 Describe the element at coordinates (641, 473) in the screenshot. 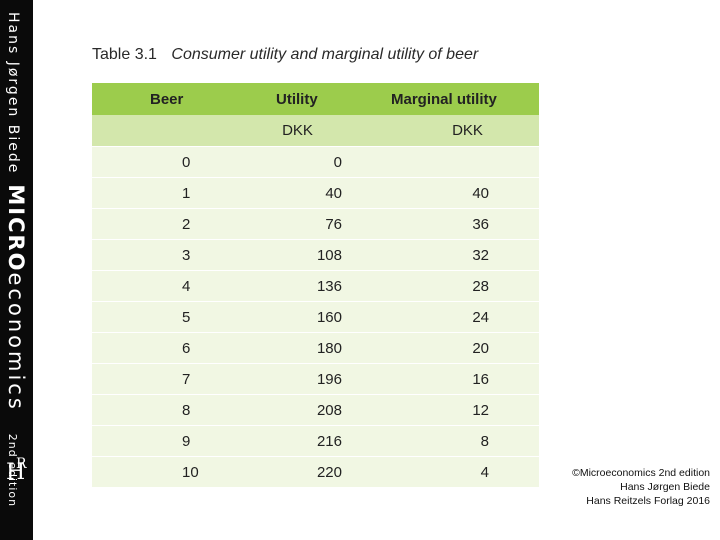

I see `credit-line-1: ©Microeconomics 2nd edition` at that location.